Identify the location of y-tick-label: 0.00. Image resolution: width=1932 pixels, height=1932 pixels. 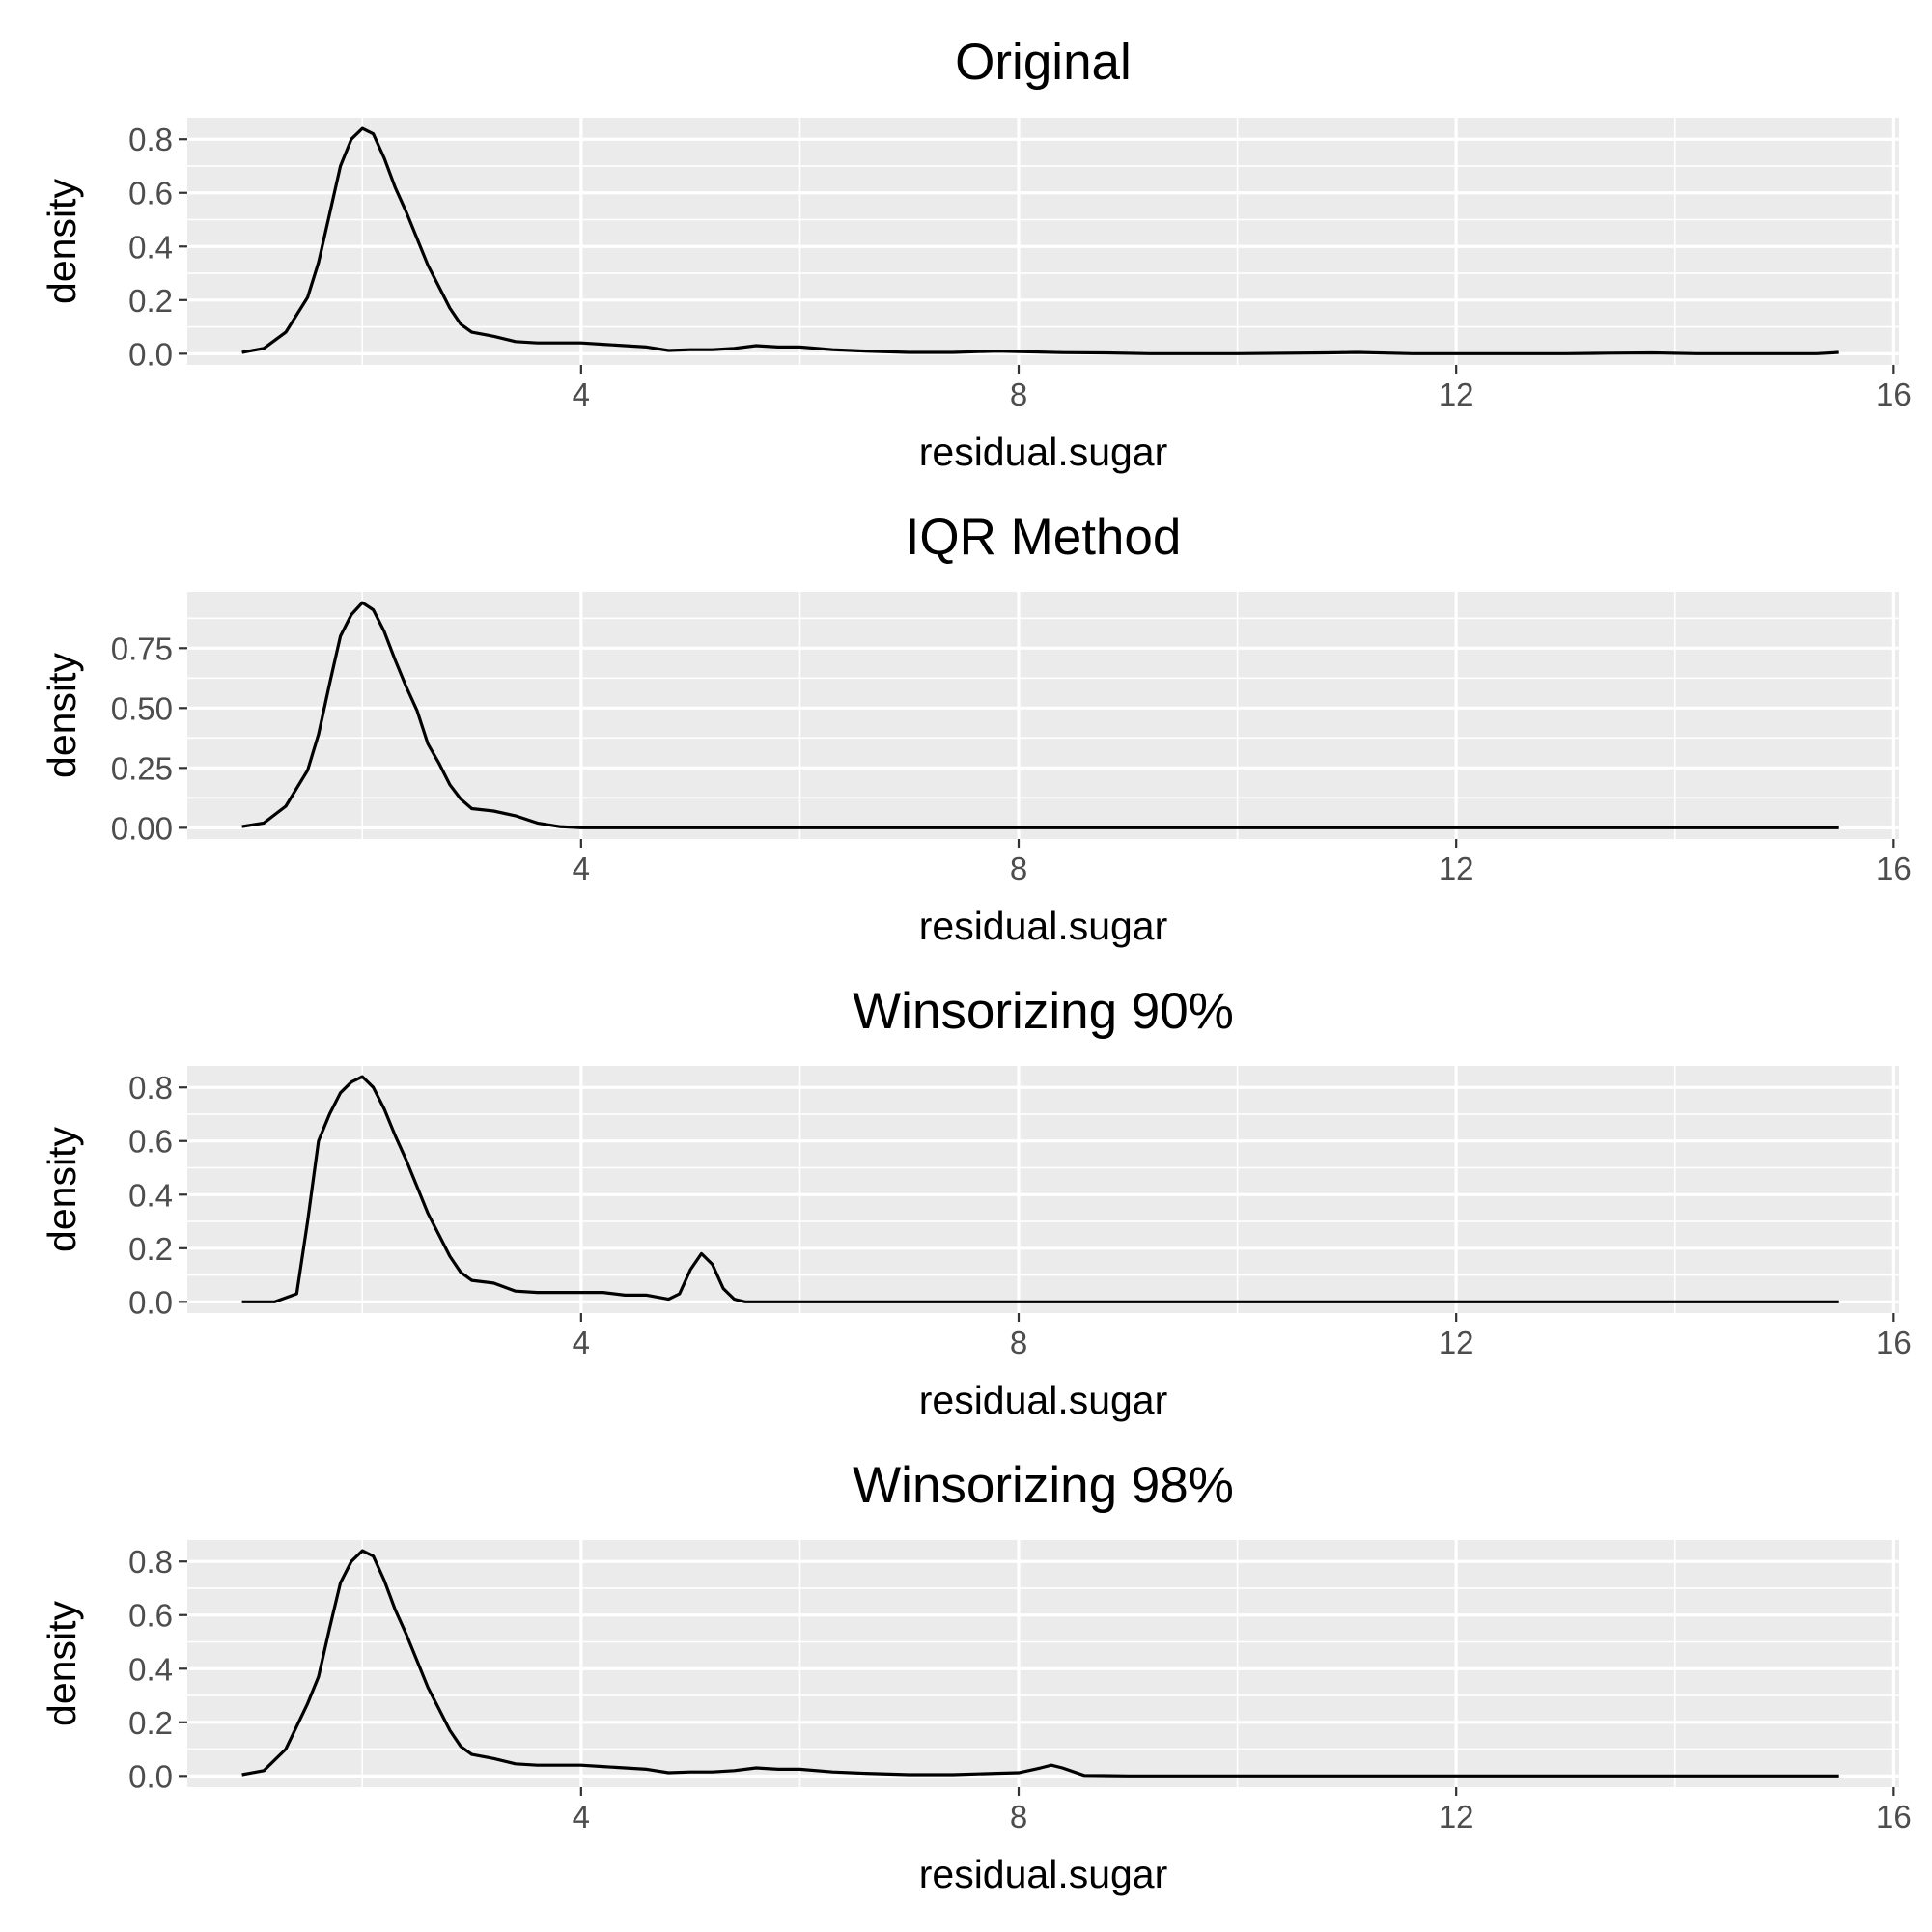
(142, 828).